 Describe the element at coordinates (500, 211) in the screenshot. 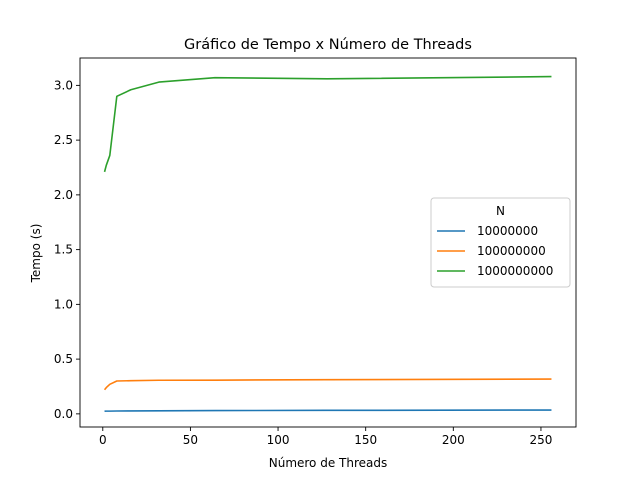

I see `legend-title: N` at that location.